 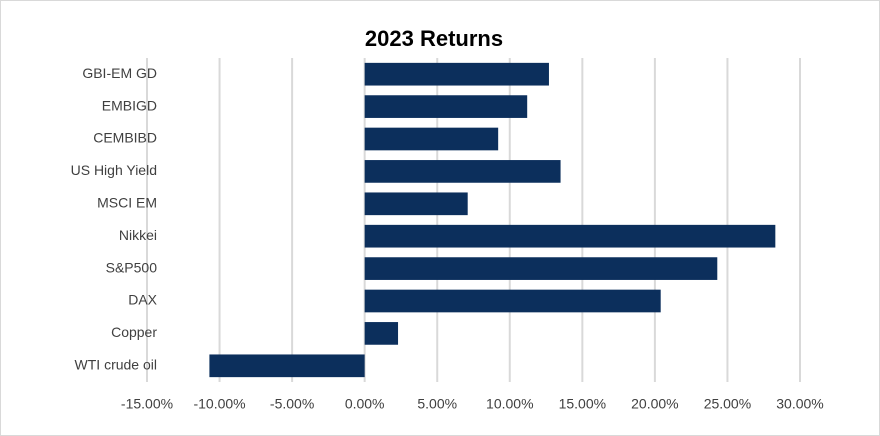 I want to click on y-tick-label: Nikkei, so click(x=138, y=235).